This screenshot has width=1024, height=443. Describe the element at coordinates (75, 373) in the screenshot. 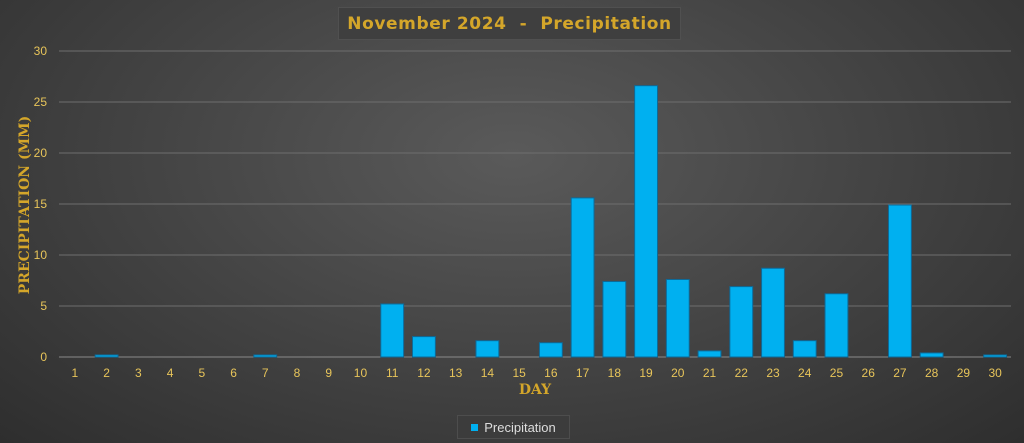

I see `x-tick-label: 1` at that location.